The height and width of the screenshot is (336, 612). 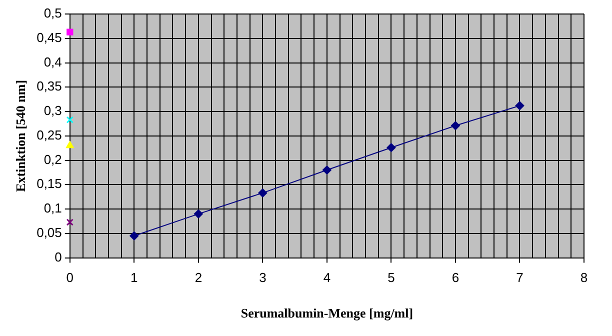 I want to click on y-tick-label: 0,05, so click(x=49, y=232).